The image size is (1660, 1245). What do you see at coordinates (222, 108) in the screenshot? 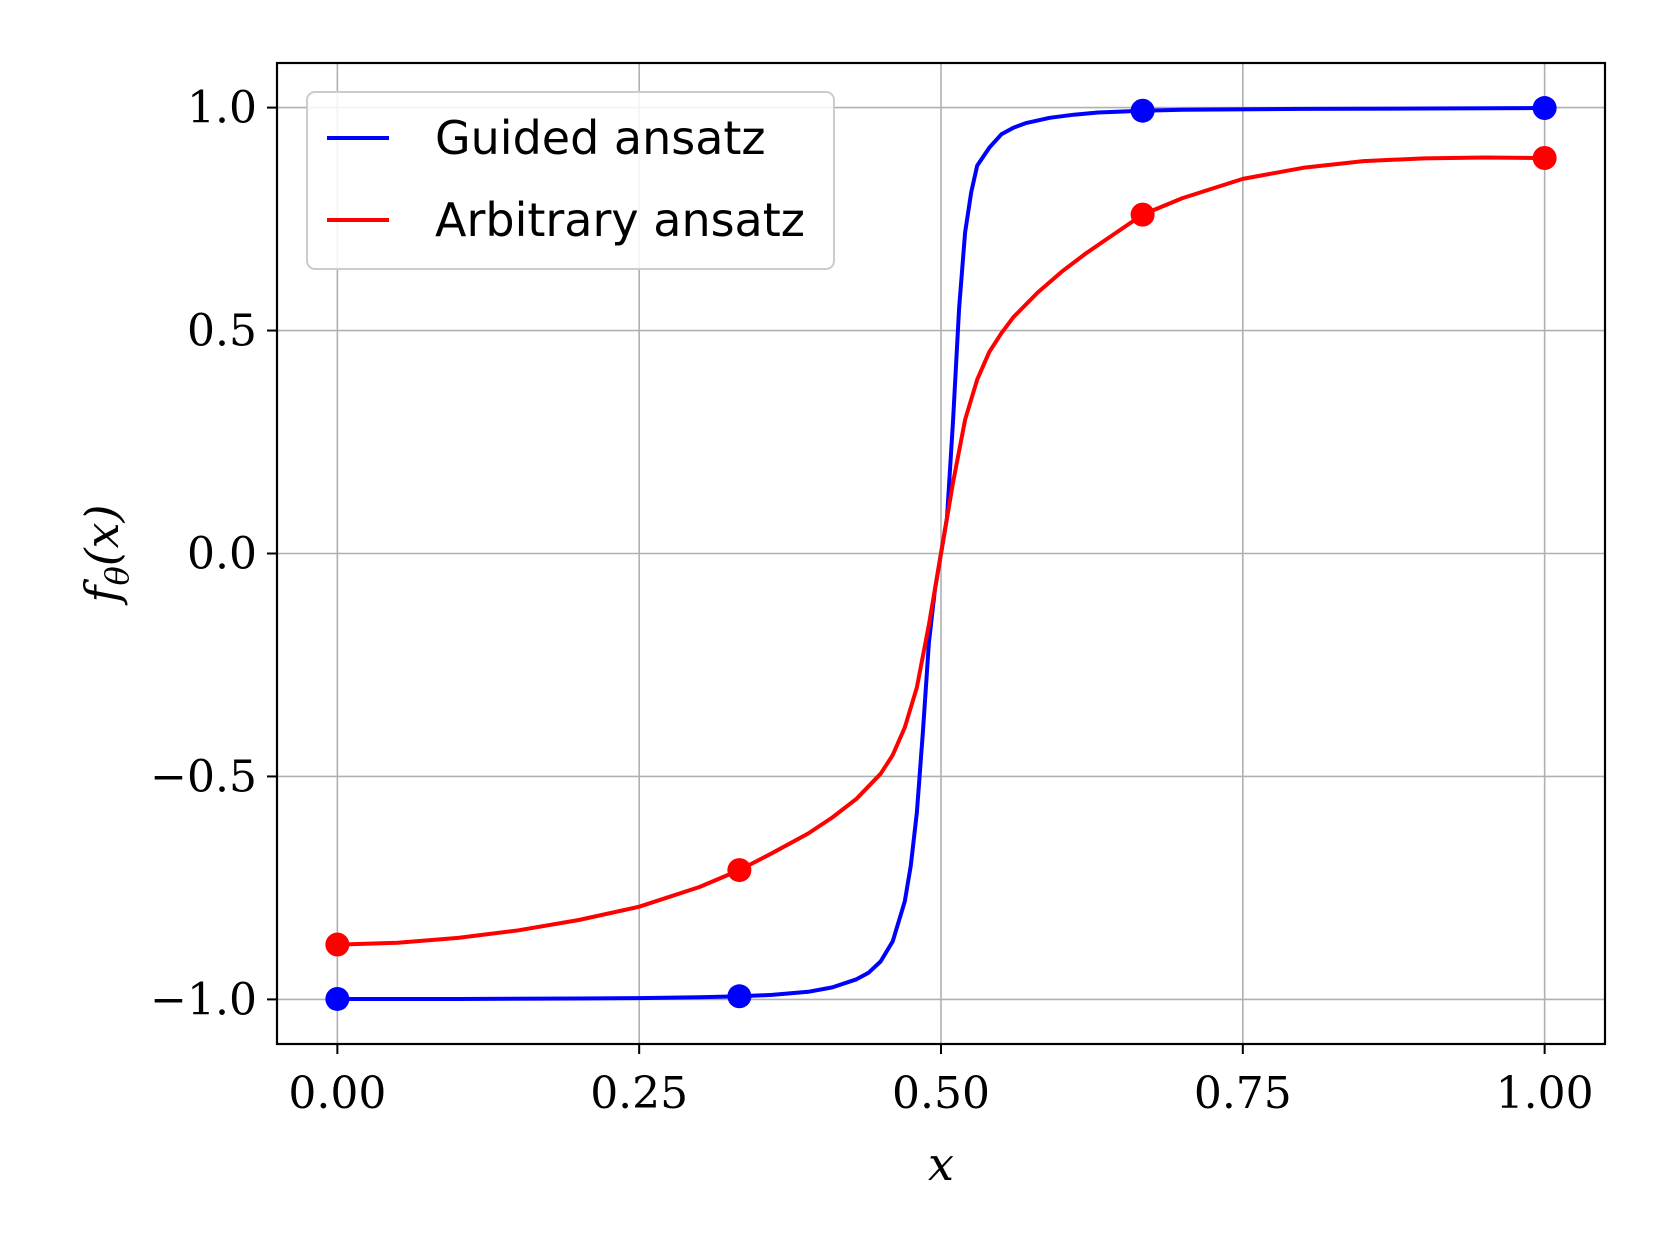
I see `y-tick-label-4: 1.0` at bounding box center [222, 108].